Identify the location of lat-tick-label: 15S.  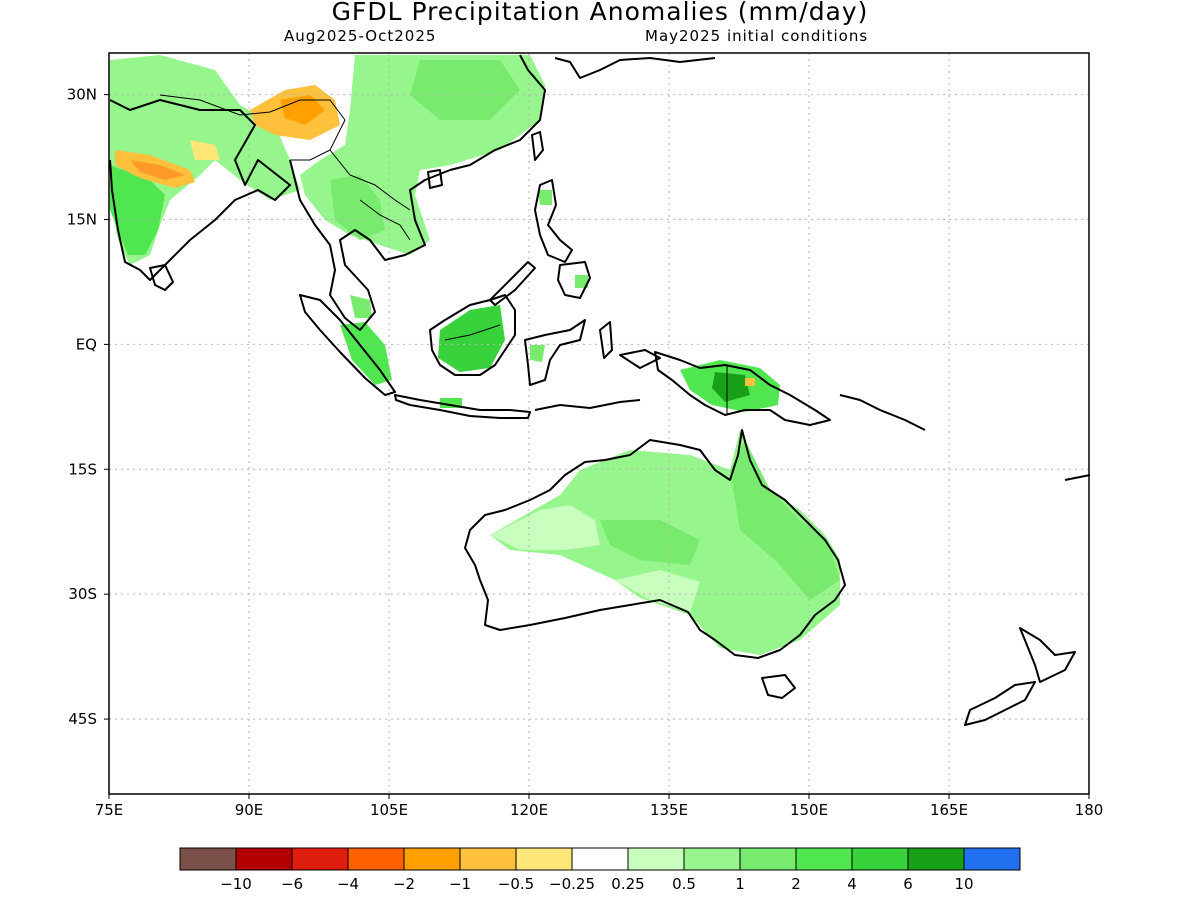
(82, 469).